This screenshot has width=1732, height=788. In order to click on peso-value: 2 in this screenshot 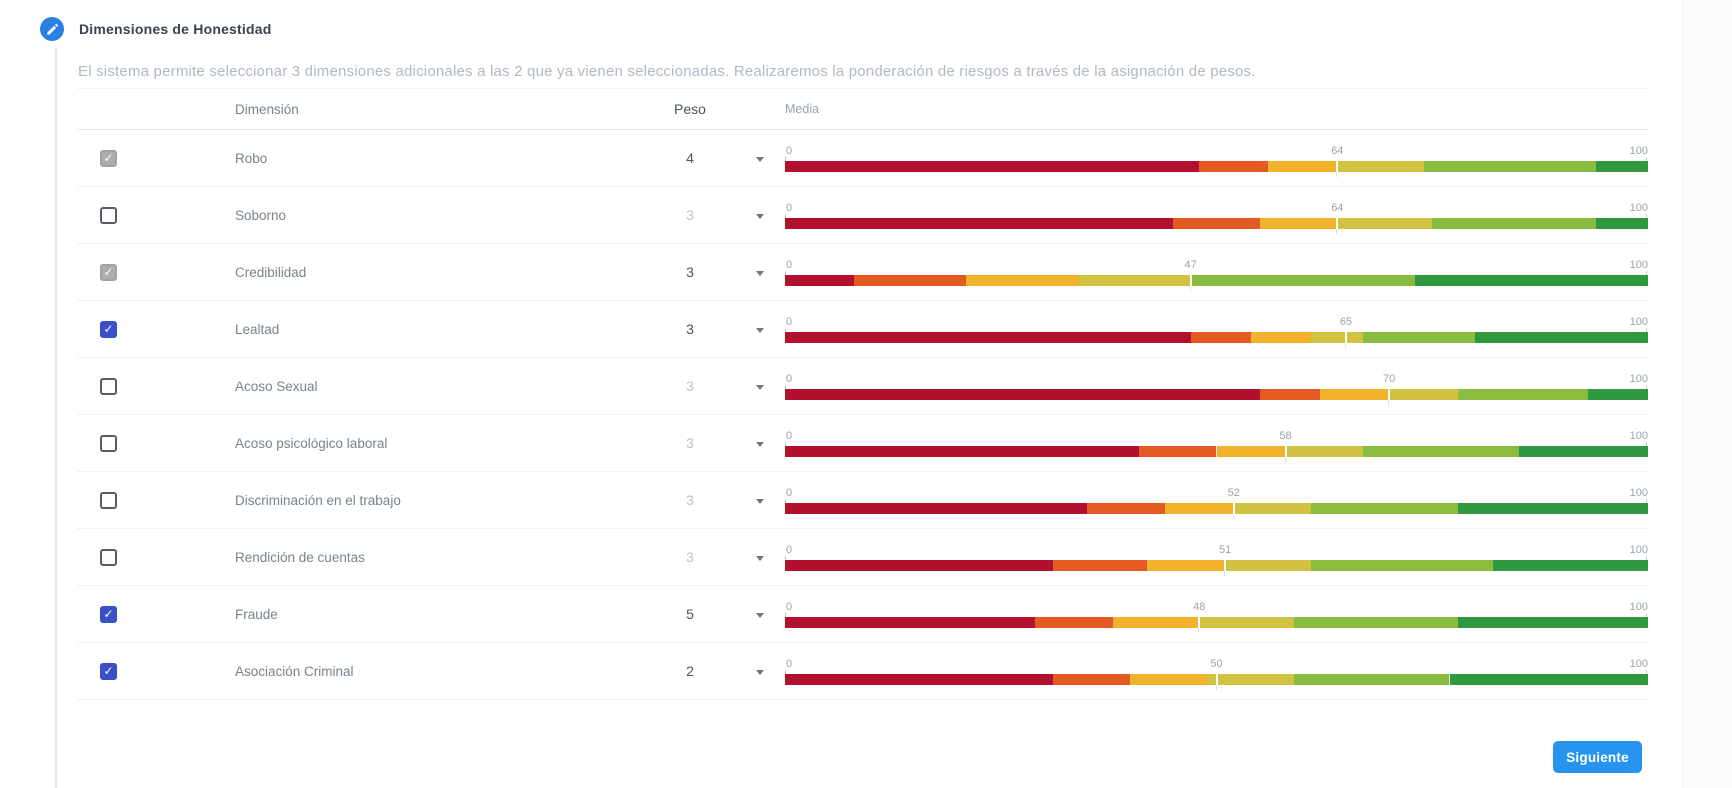, I will do `click(690, 671)`.